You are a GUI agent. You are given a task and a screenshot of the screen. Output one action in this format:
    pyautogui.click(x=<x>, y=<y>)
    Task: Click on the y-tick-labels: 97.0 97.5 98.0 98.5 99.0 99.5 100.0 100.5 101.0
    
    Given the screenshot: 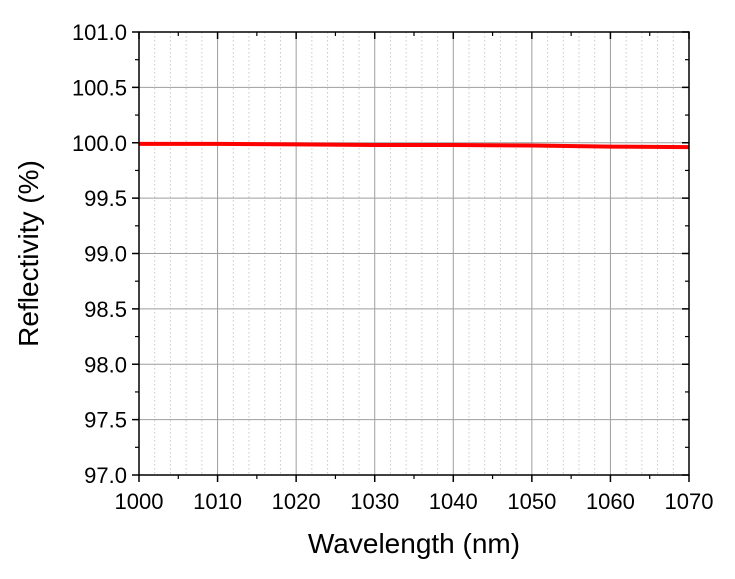 What is the action you would take?
    pyautogui.click(x=99, y=254)
    